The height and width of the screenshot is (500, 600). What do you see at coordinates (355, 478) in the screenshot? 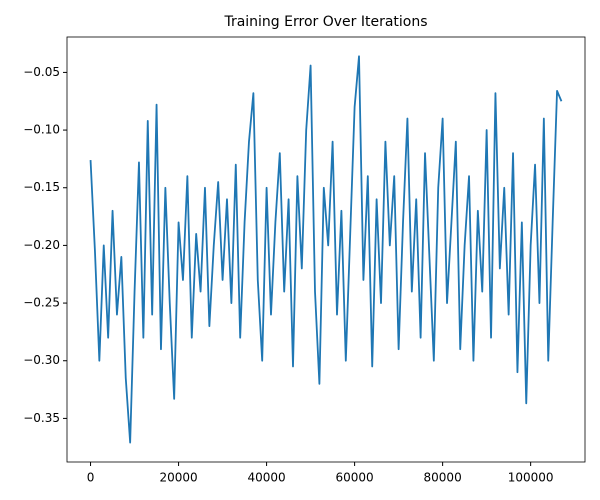
I see `x-tick-label: 60000` at bounding box center [355, 478].